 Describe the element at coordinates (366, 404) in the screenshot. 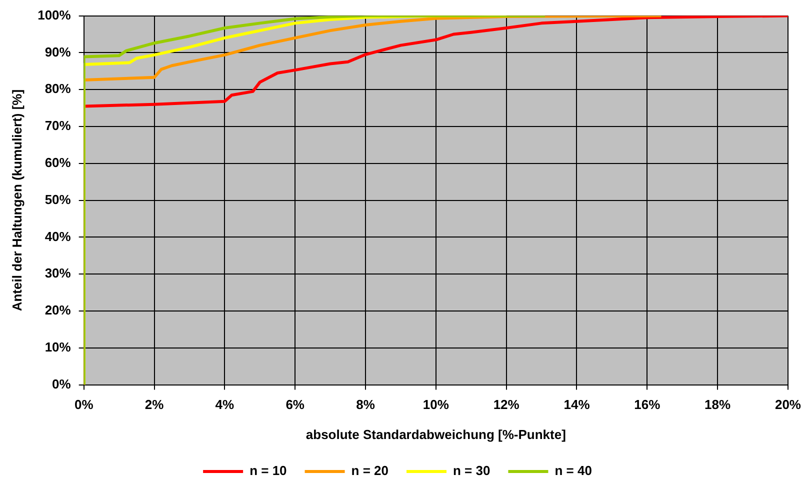

I see `x-tick-label: 8%` at that location.